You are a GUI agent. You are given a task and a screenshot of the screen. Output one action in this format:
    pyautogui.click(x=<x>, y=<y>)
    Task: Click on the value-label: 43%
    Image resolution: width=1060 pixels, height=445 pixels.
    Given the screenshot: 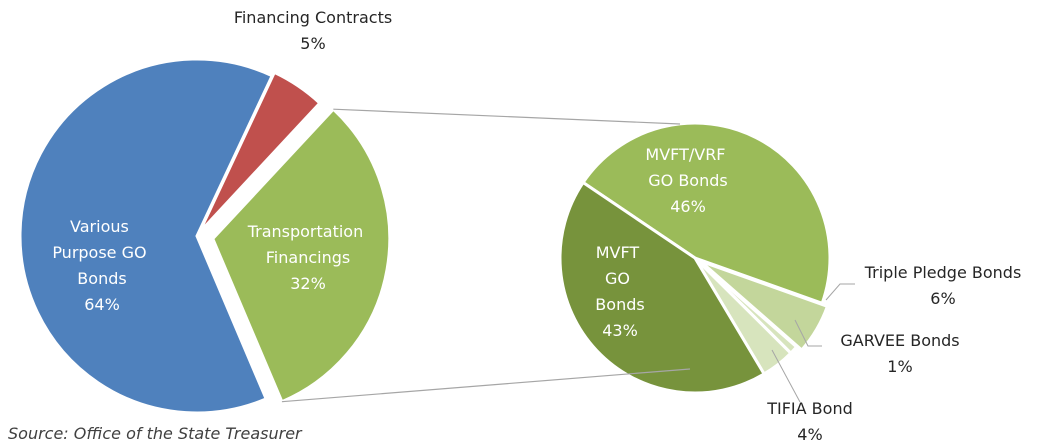 What is the action you would take?
    pyautogui.click(x=620, y=330)
    